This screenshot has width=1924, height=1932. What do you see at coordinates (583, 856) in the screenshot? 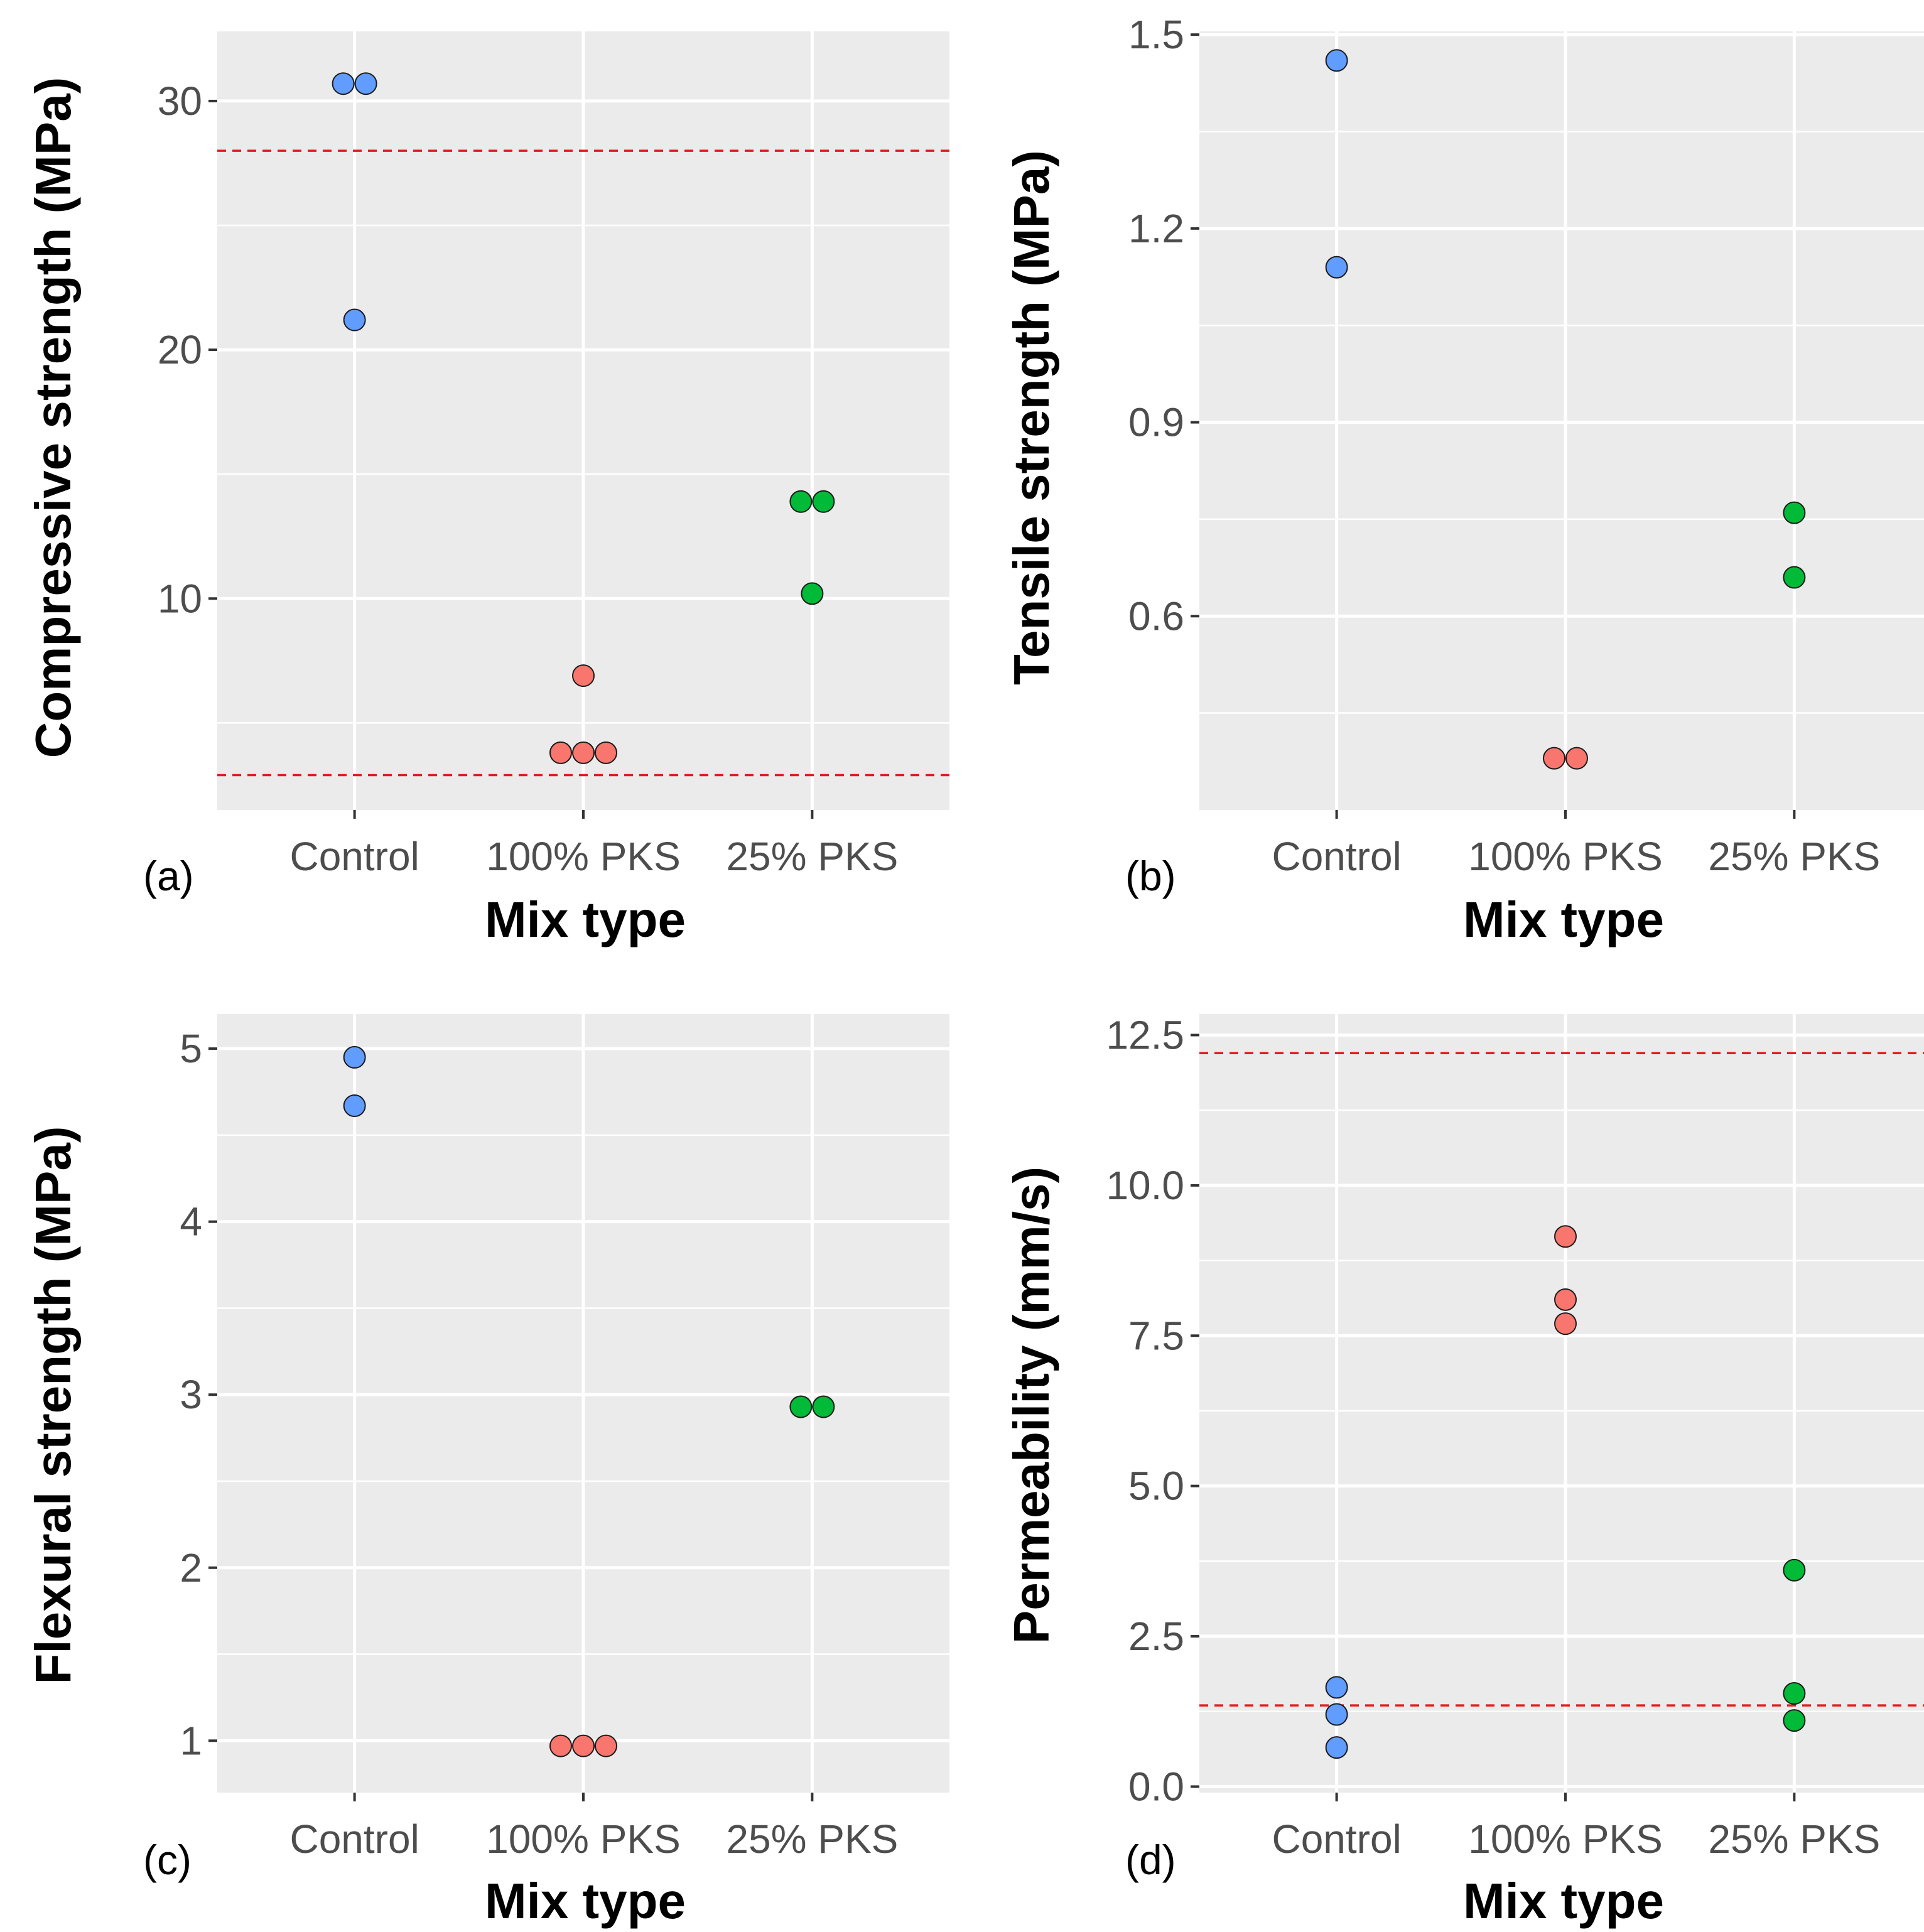
I see `panel-a-xtick-label-100-pks: 100% PKS` at bounding box center [583, 856].